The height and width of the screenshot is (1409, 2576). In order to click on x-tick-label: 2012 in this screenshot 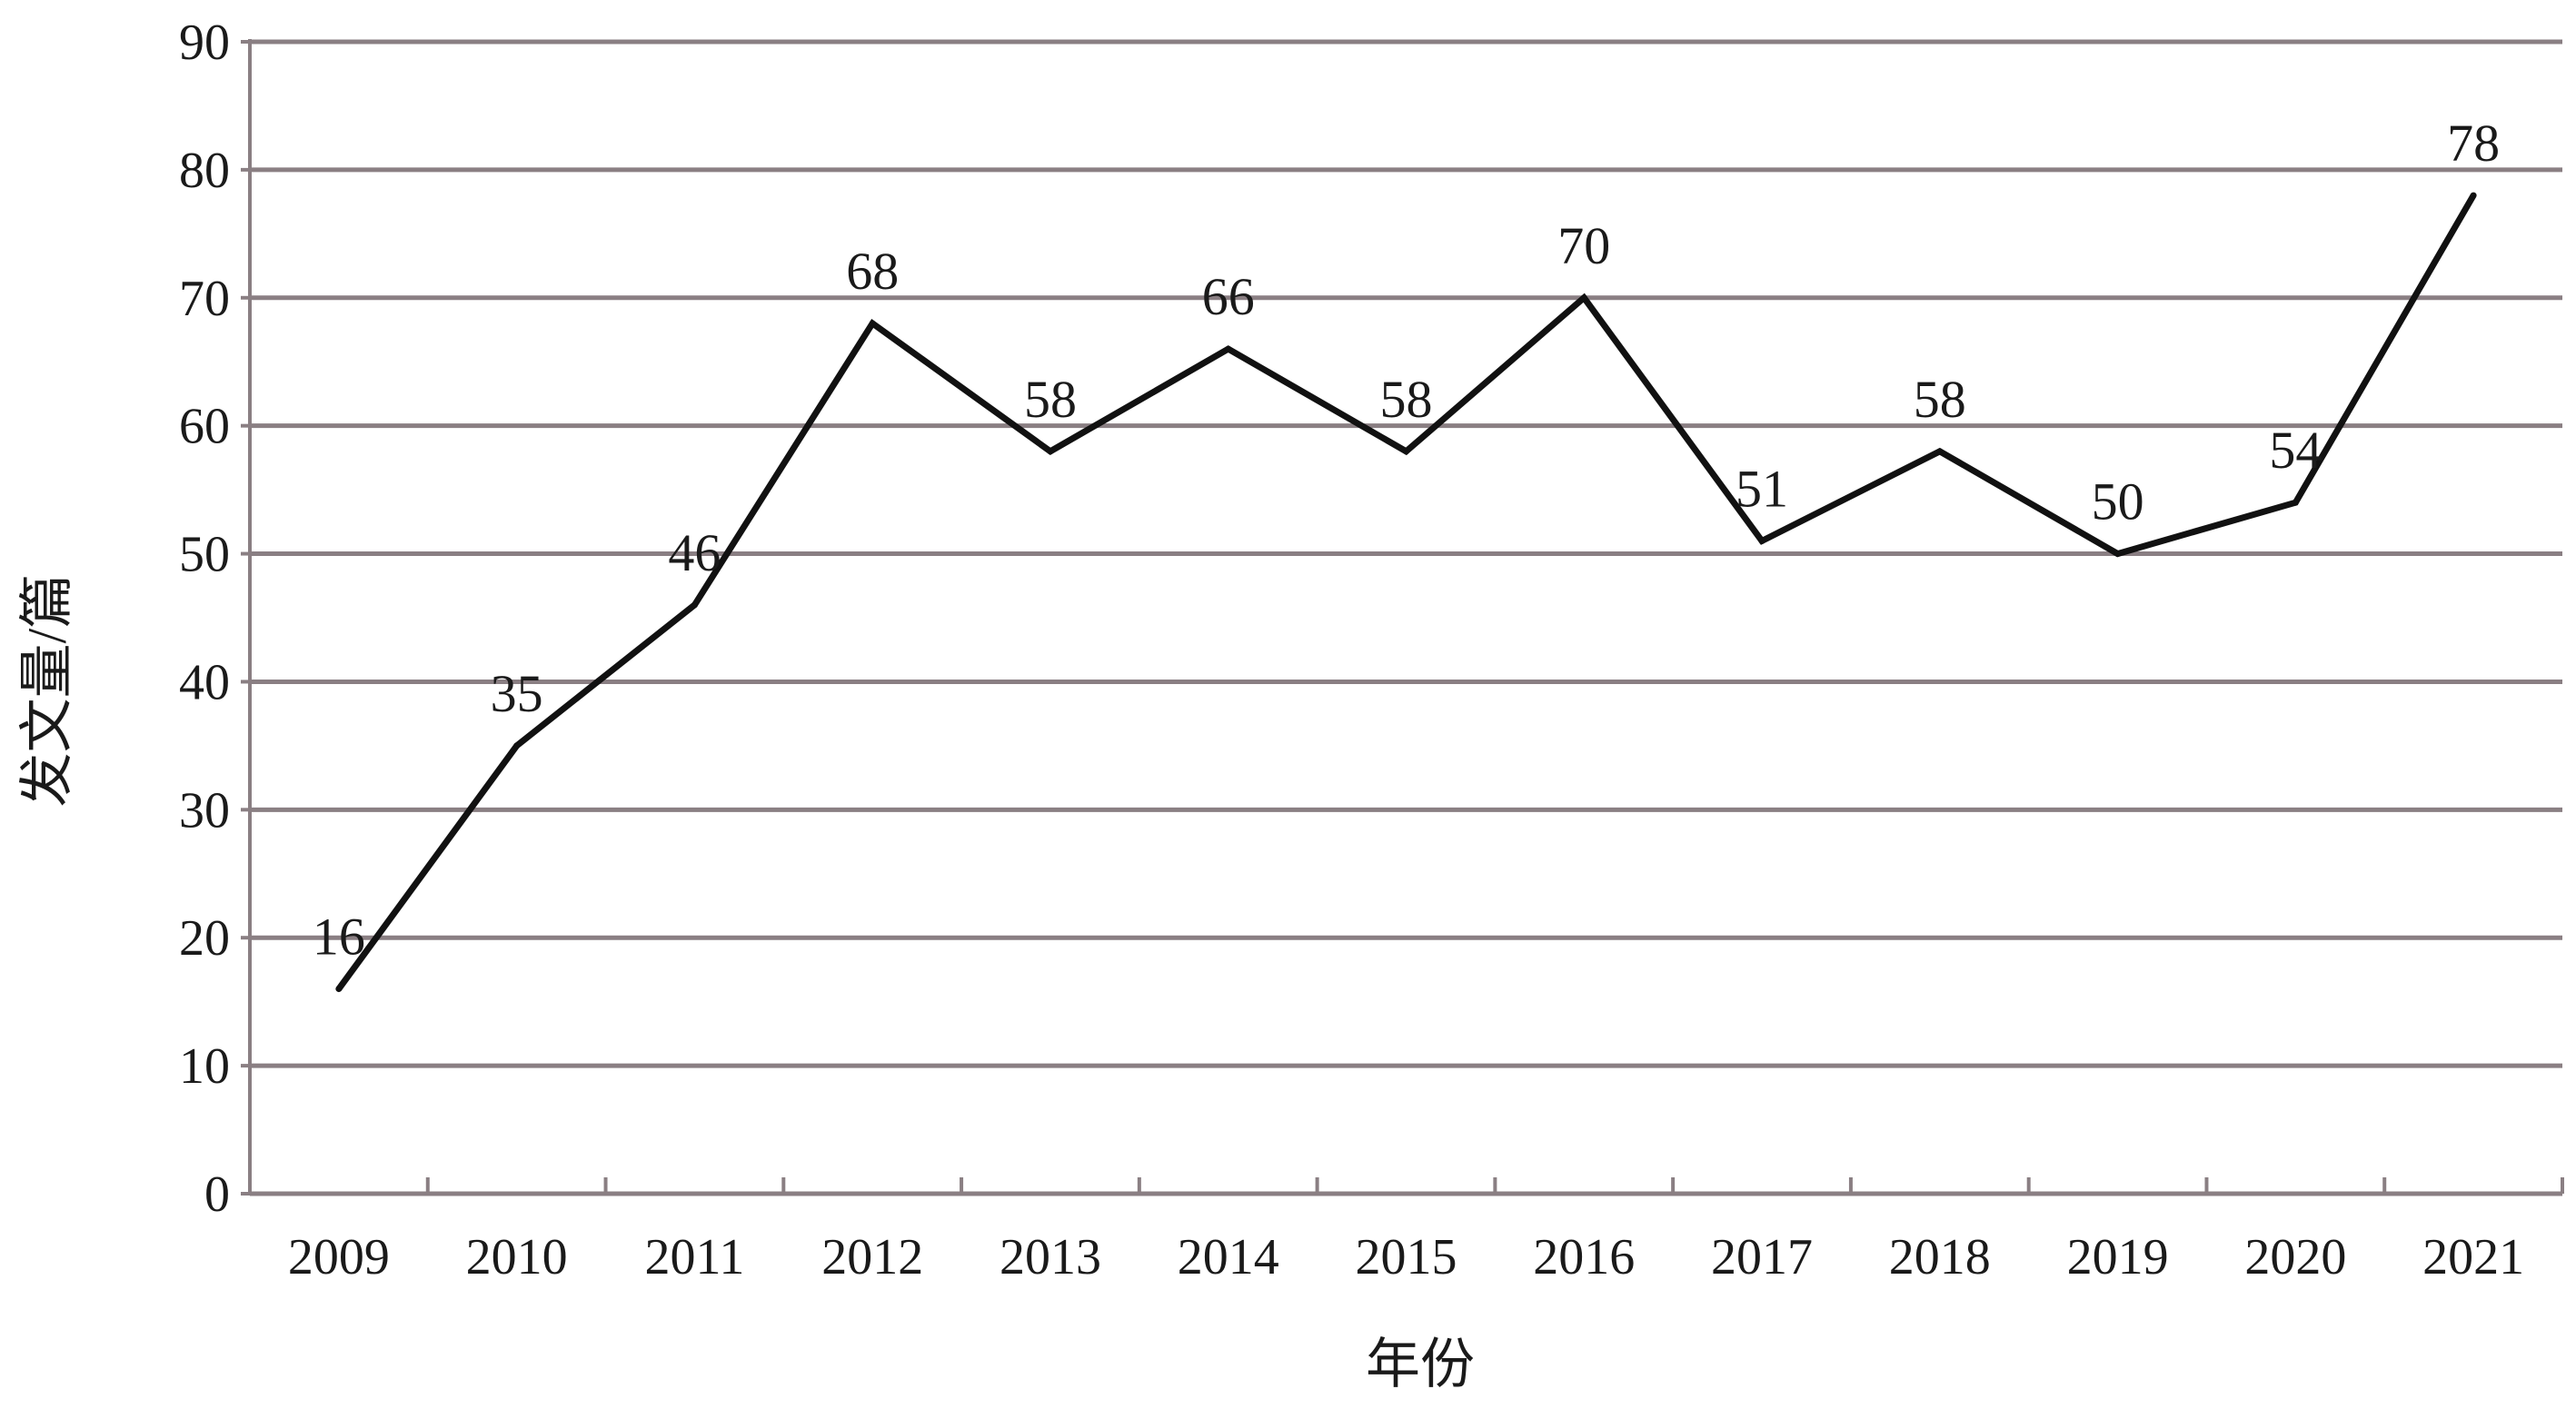, I will do `click(872, 1257)`.